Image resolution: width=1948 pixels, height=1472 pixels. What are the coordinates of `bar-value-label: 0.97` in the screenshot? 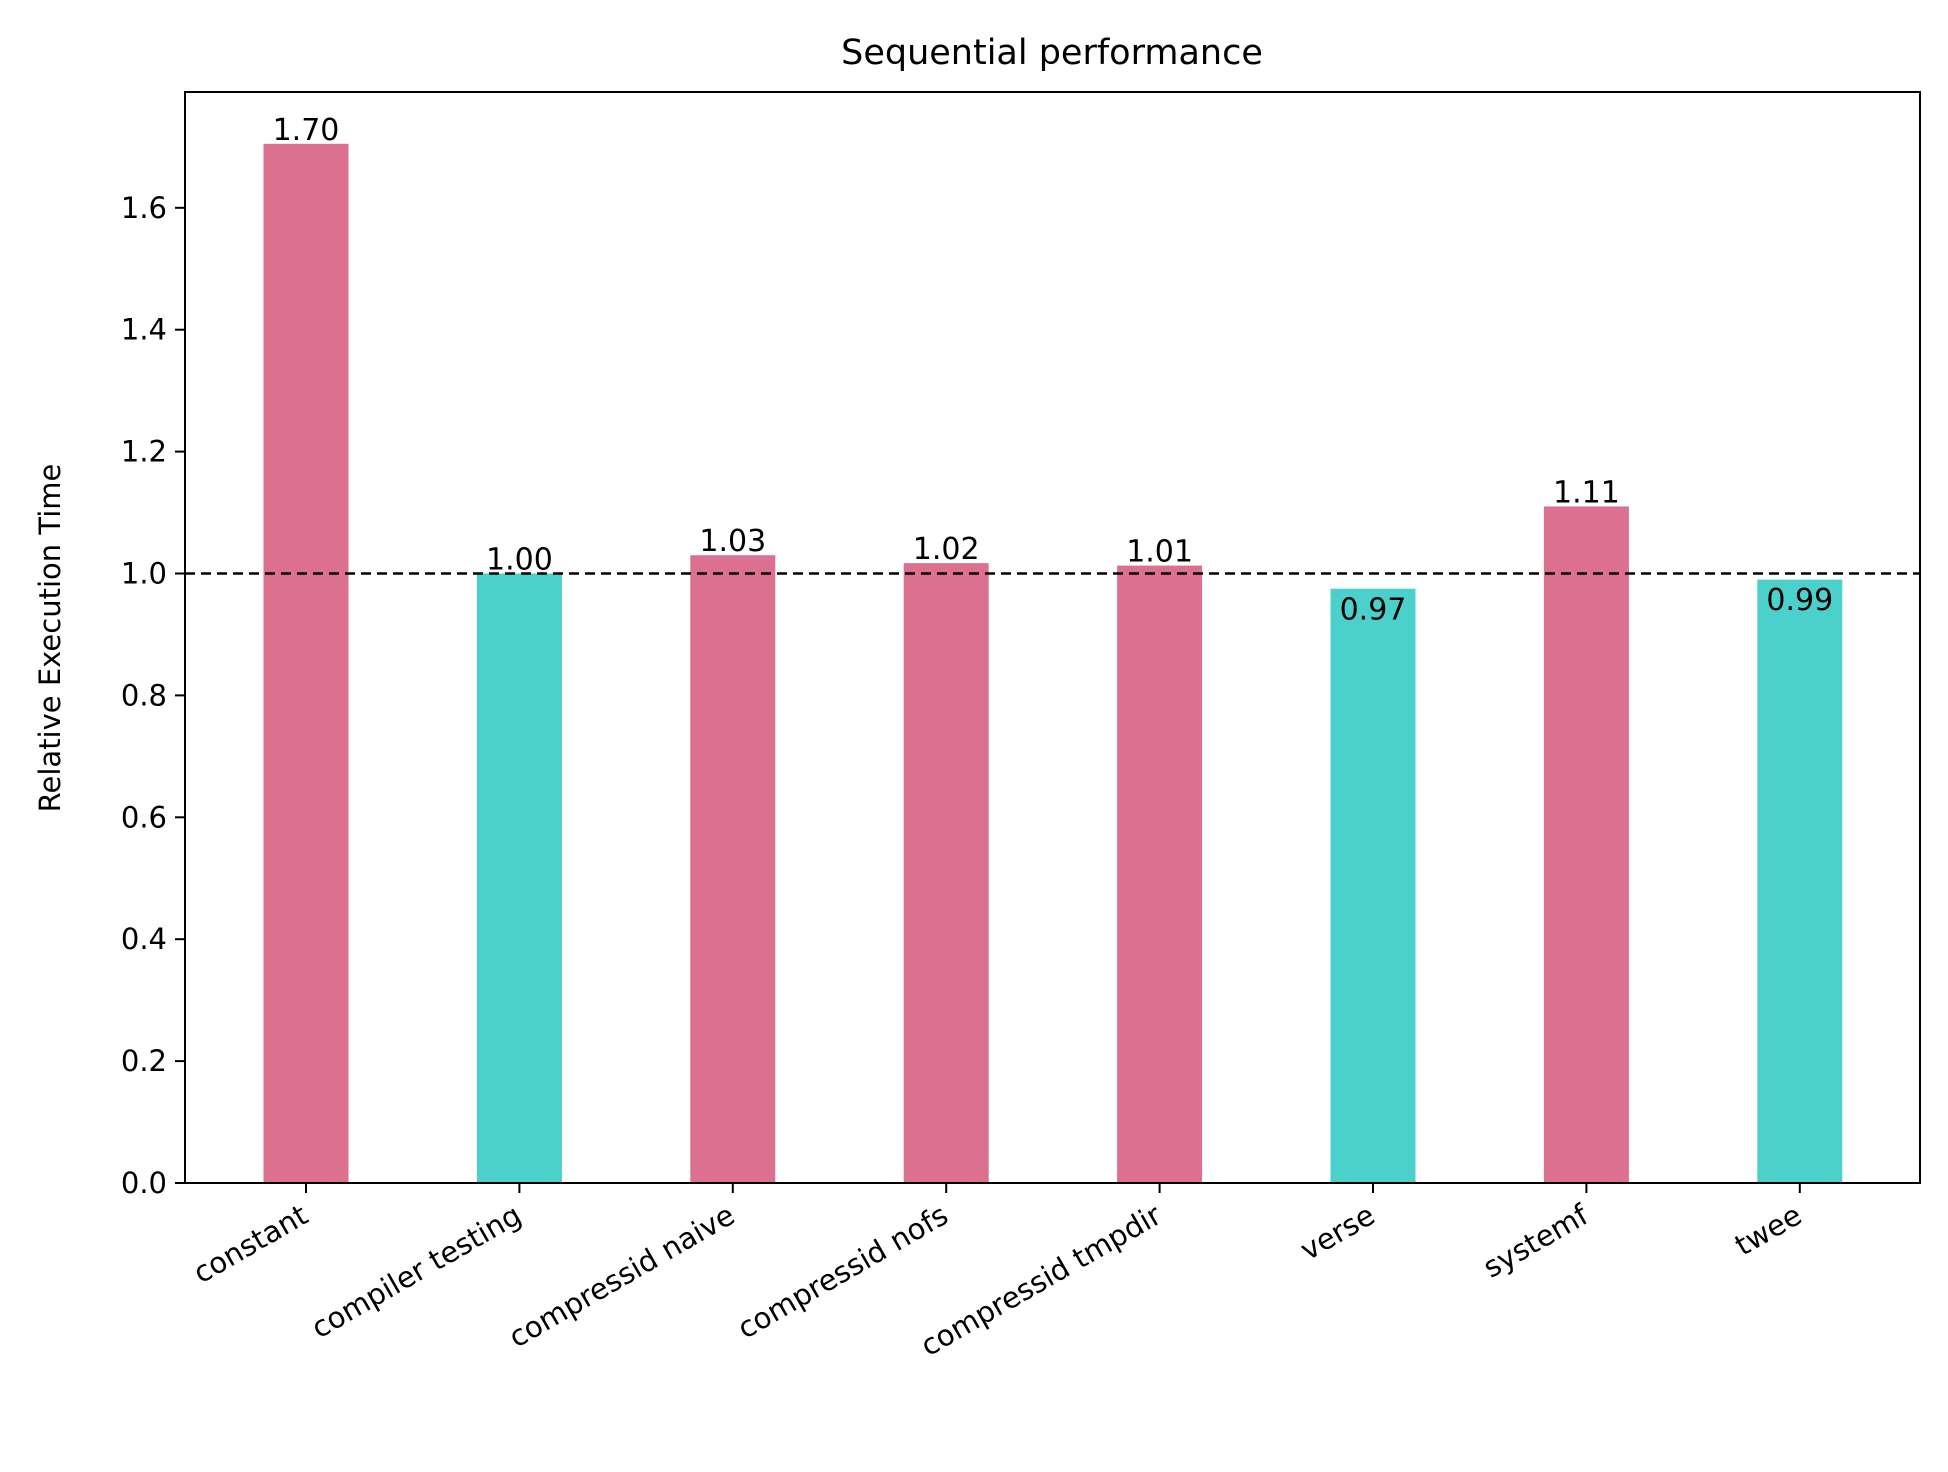 It's located at (1373, 609).